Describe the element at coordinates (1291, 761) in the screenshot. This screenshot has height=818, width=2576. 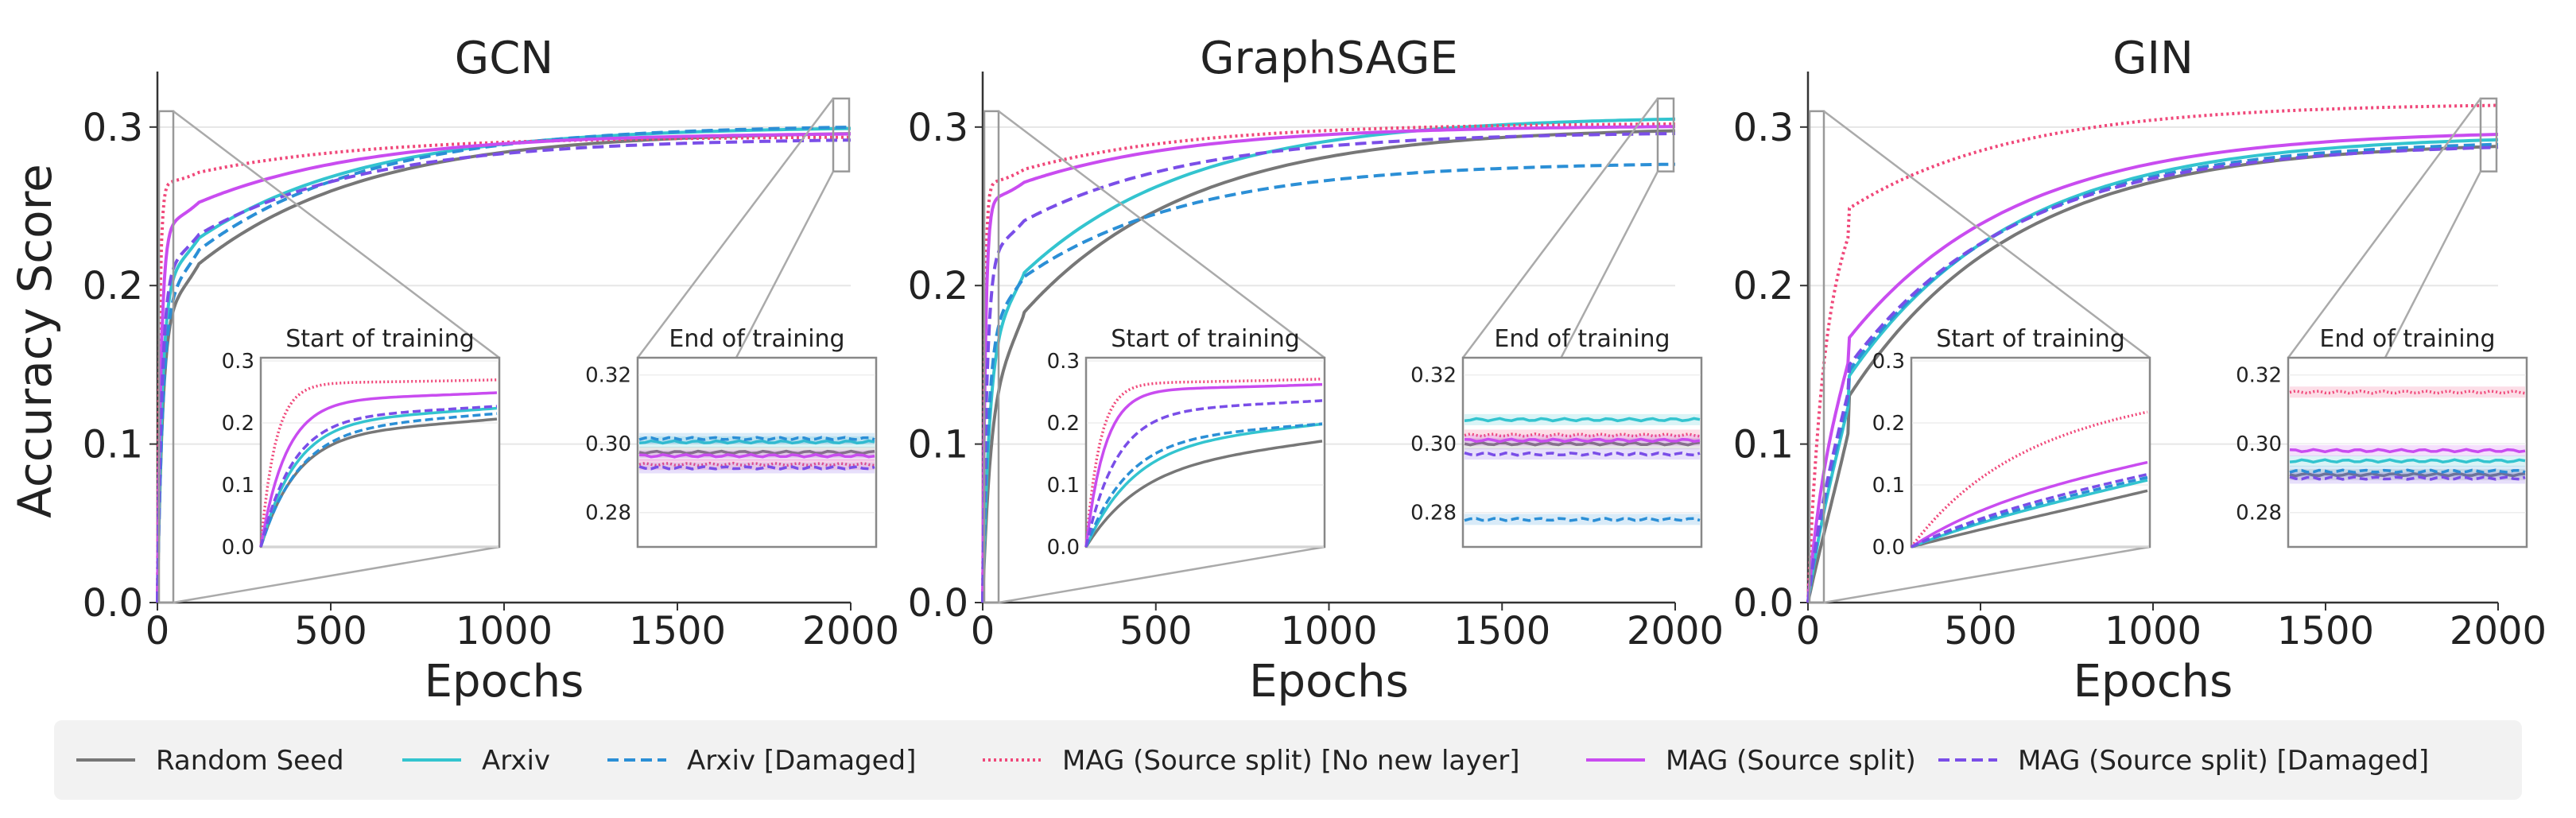
I see `legend-label: MAG (Source split) [No new layer]` at that location.